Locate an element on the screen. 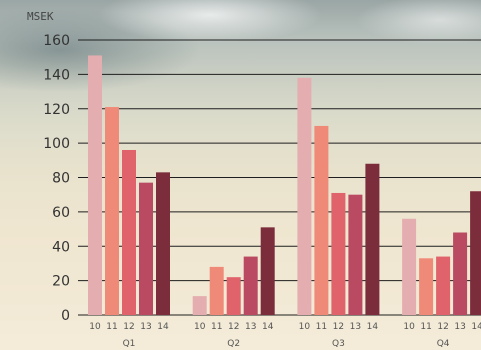 The image size is (481, 350). y-tick-label: 100 is located at coordinates (56, 144).